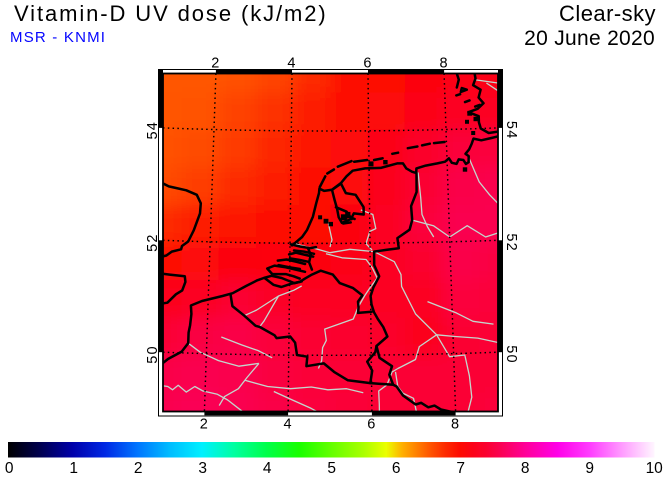 The width and height of the screenshot is (665, 480). Describe the element at coordinates (73, 468) in the screenshot. I see `svg-text: 1` at that location.